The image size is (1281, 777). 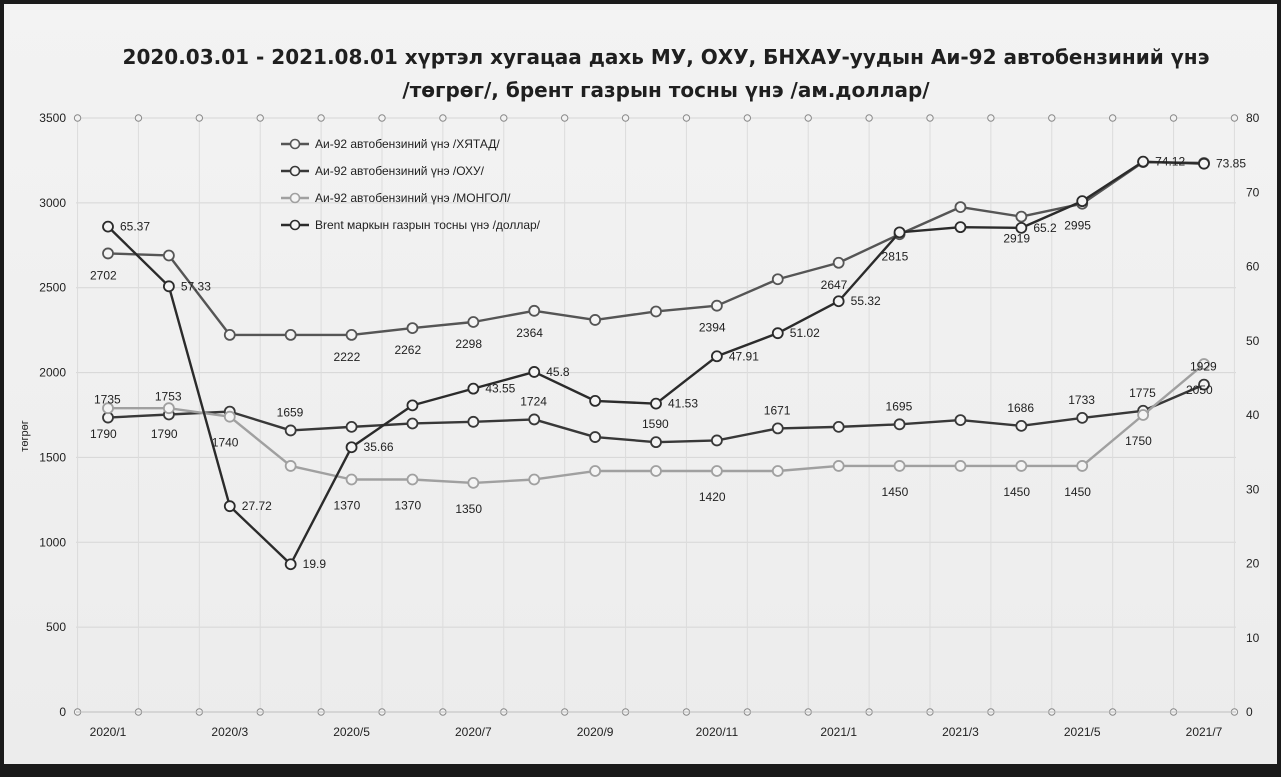 What do you see at coordinates (558, 372) in the screenshot?
I see `data-label: 45.8` at bounding box center [558, 372].